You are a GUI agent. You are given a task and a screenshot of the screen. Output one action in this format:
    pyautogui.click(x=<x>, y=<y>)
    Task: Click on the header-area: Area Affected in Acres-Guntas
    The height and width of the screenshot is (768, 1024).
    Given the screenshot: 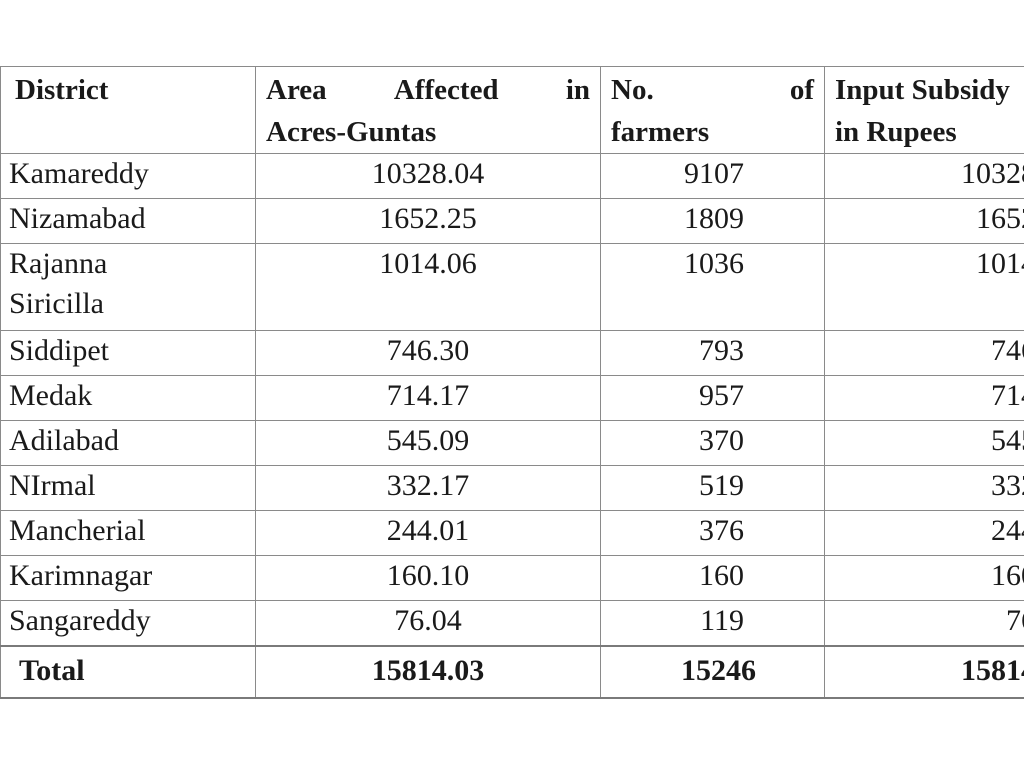 What is the action you would take?
    pyautogui.click(x=428, y=110)
    